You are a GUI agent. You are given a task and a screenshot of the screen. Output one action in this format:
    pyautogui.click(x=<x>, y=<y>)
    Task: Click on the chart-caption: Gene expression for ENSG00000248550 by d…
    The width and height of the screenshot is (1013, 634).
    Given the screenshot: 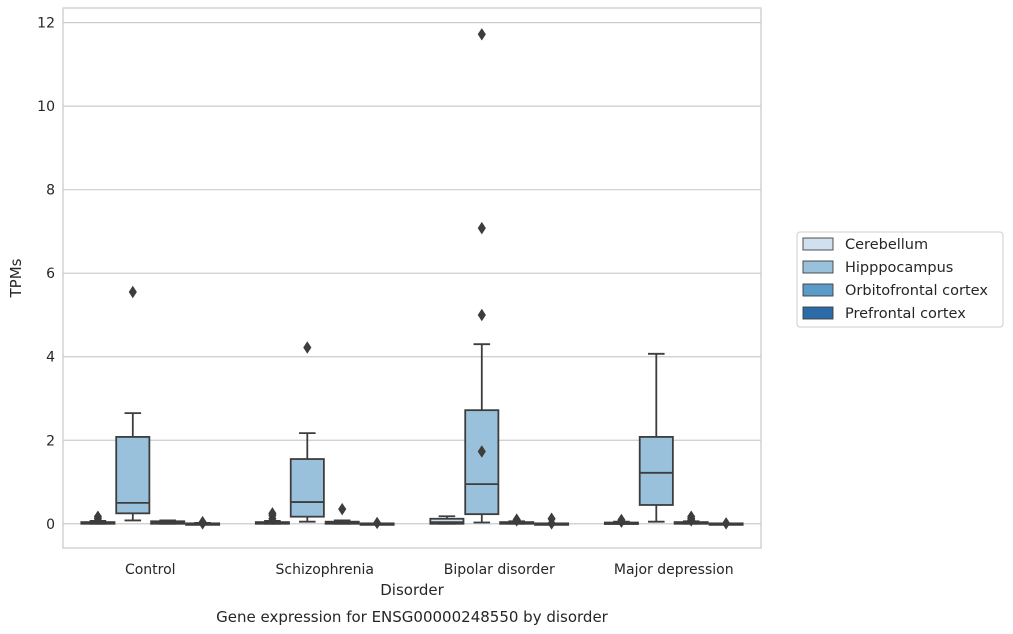 What is the action you would take?
    pyautogui.click(x=412, y=617)
    